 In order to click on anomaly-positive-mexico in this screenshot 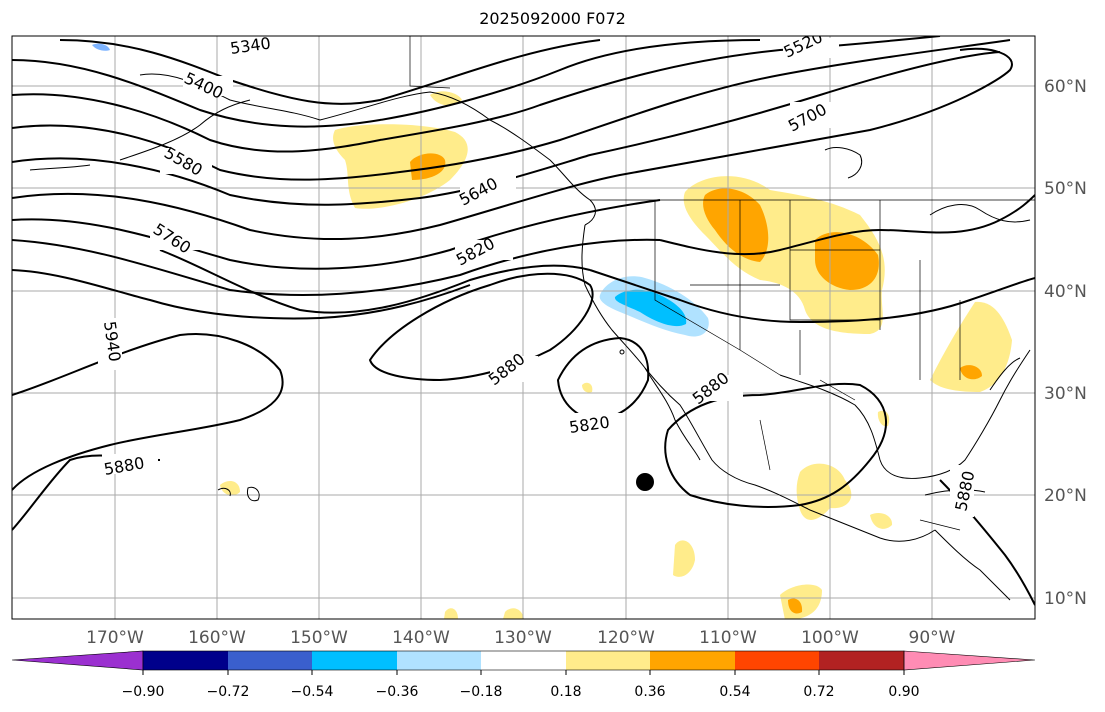, I will do `click(824, 491)`.